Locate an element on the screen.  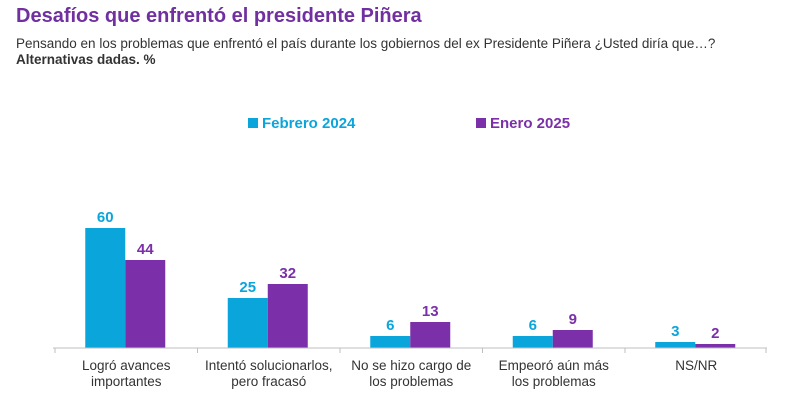
data-label-0-1: 44 is located at coordinates (145, 249).